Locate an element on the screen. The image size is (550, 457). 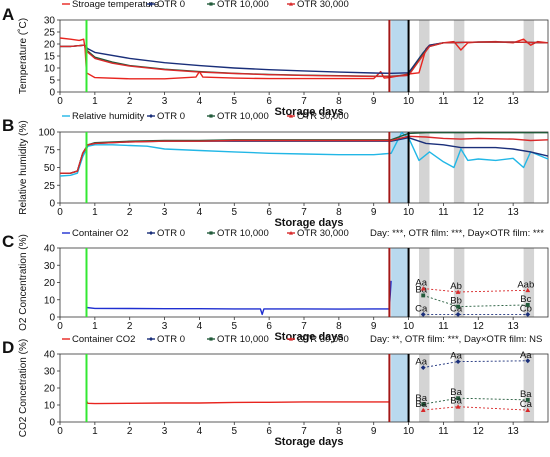
x-tick-label: 3 is located at coordinates (165, 101).